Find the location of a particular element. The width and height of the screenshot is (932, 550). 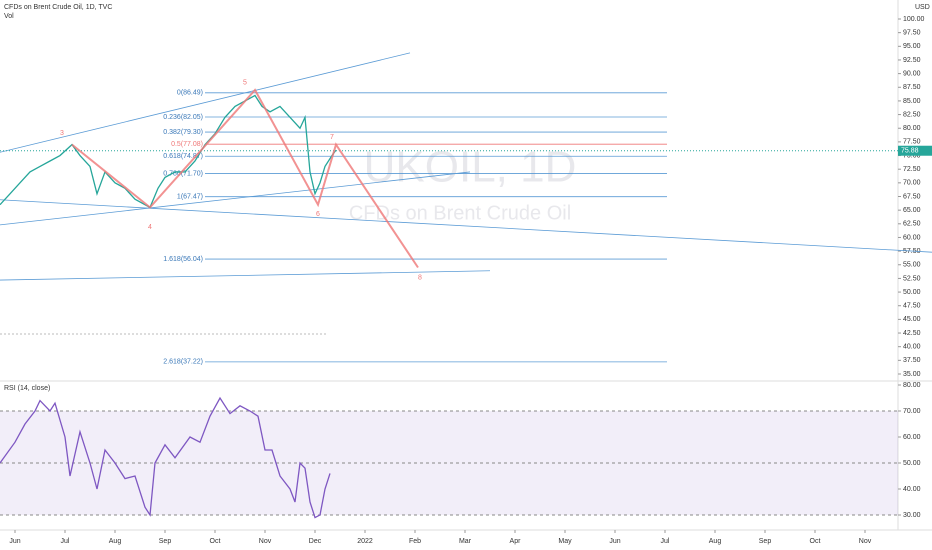

y-tick-label: 75.00 is located at coordinates (912, 155).